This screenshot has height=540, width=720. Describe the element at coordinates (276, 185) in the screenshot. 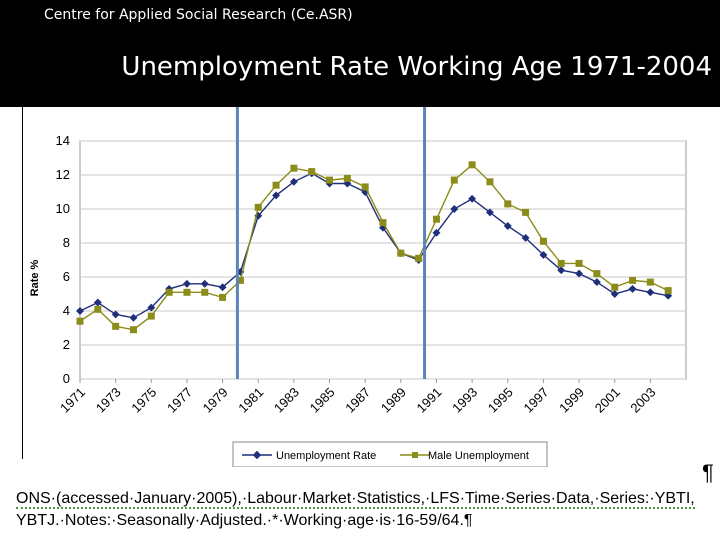

I see `data-point-male-1982` at that location.